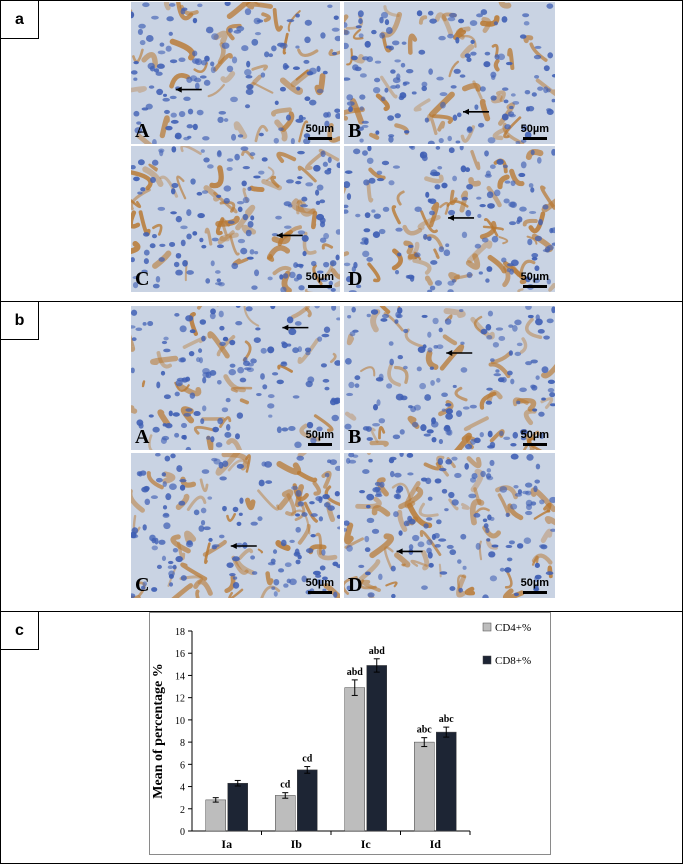 The width and height of the screenshot is (685, 864). Describe the element at coordinates (20, 631) in the screenshot. I see `panel-label-c: c` at that location.